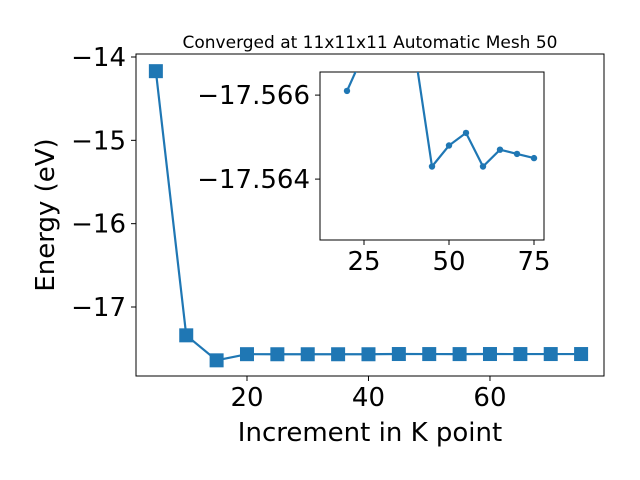 The image size is (640, 480). Describe the element at coordinates (253, 180) in the screenshot. I see `y-tick-label: −17.564` at that location.